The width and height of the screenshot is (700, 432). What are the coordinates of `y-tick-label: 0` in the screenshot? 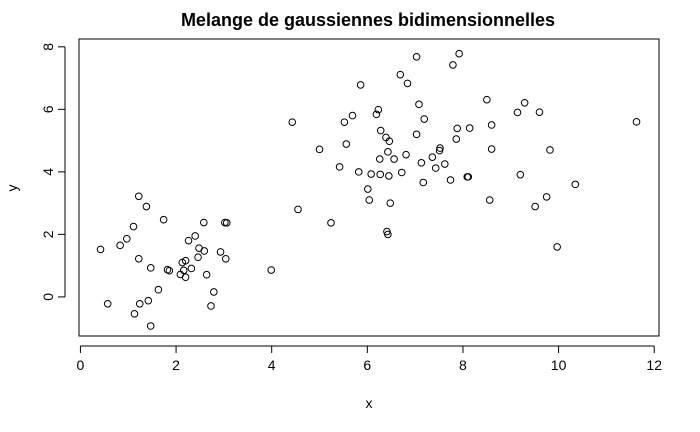 It's located at (48, 297).